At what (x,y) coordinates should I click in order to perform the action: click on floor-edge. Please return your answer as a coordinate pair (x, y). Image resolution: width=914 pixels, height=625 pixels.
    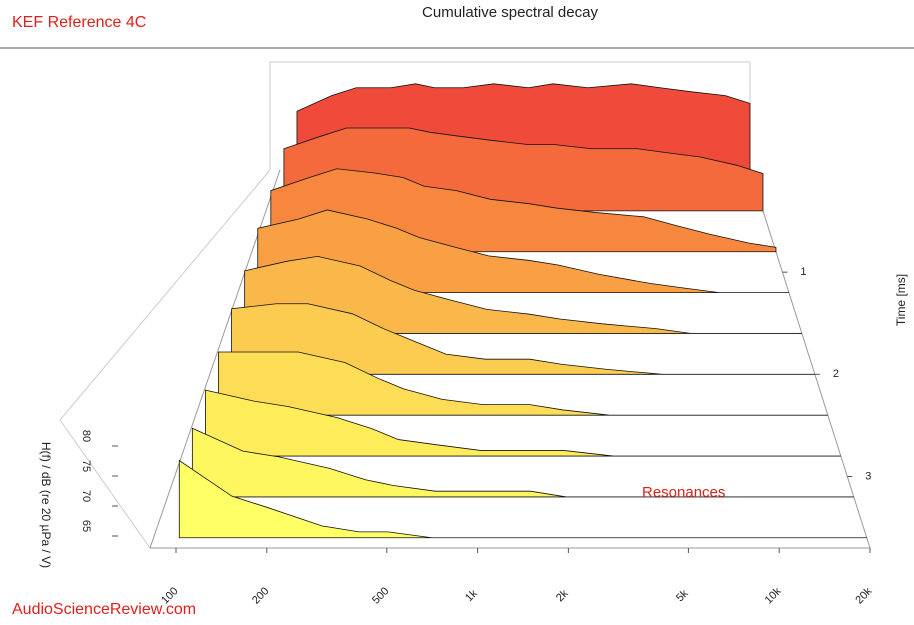
    Looking at the image, I should click on (810, 359).